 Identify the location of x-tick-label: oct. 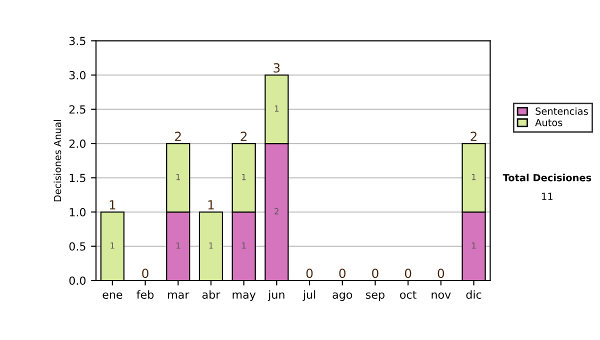
(408, 294).